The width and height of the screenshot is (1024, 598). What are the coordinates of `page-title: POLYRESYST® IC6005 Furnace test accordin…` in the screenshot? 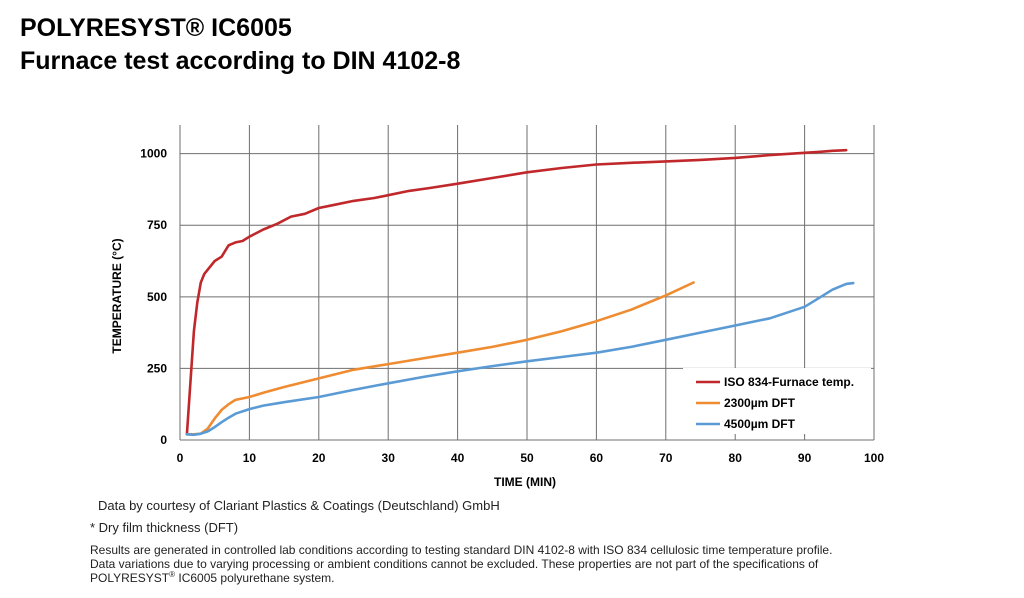 It's located at (240, 45).